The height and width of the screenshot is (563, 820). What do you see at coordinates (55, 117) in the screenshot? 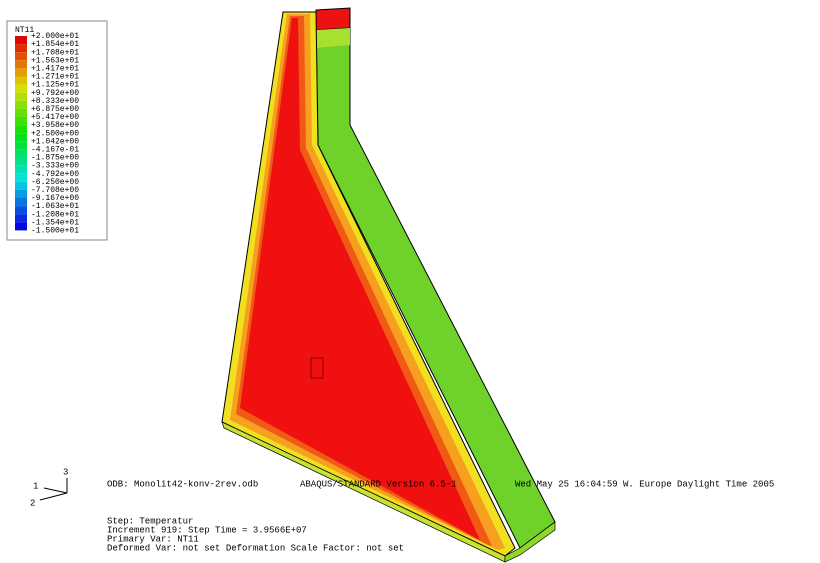
I see `legend-label: +5.417e+00` at bounding box center [55, 117].